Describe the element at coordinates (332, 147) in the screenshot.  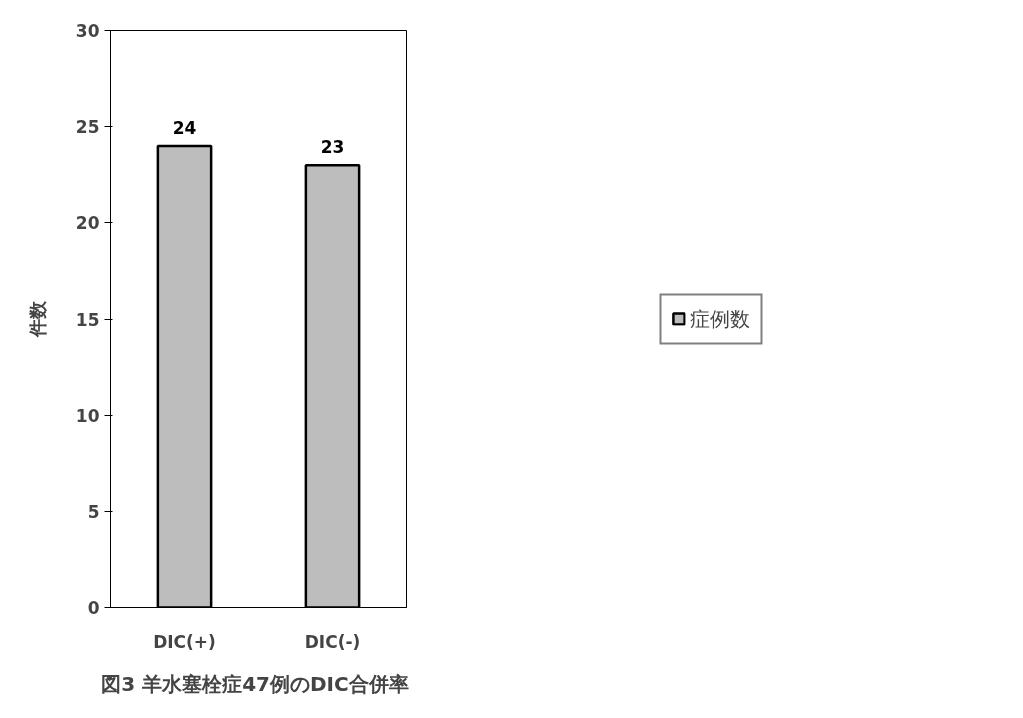
I see `data-label: 23` at that location.